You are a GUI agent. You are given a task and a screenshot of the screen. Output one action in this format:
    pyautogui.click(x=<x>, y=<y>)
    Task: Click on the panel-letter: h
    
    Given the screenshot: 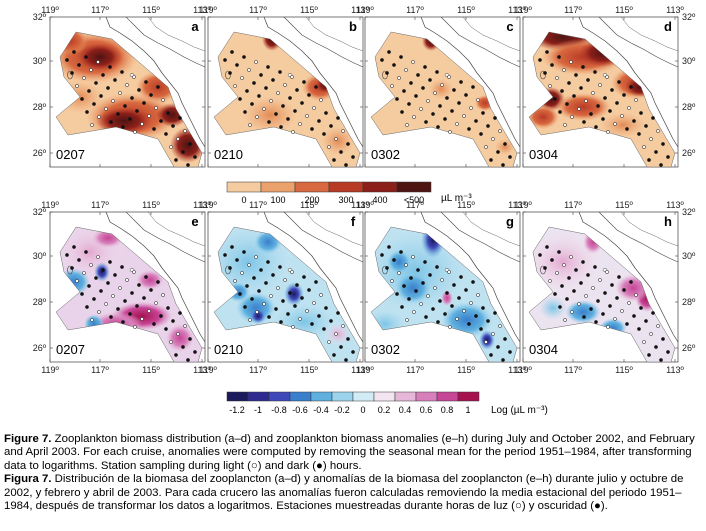 What is the action you would take?
    pyautogui.click(x=668, y=221)
    